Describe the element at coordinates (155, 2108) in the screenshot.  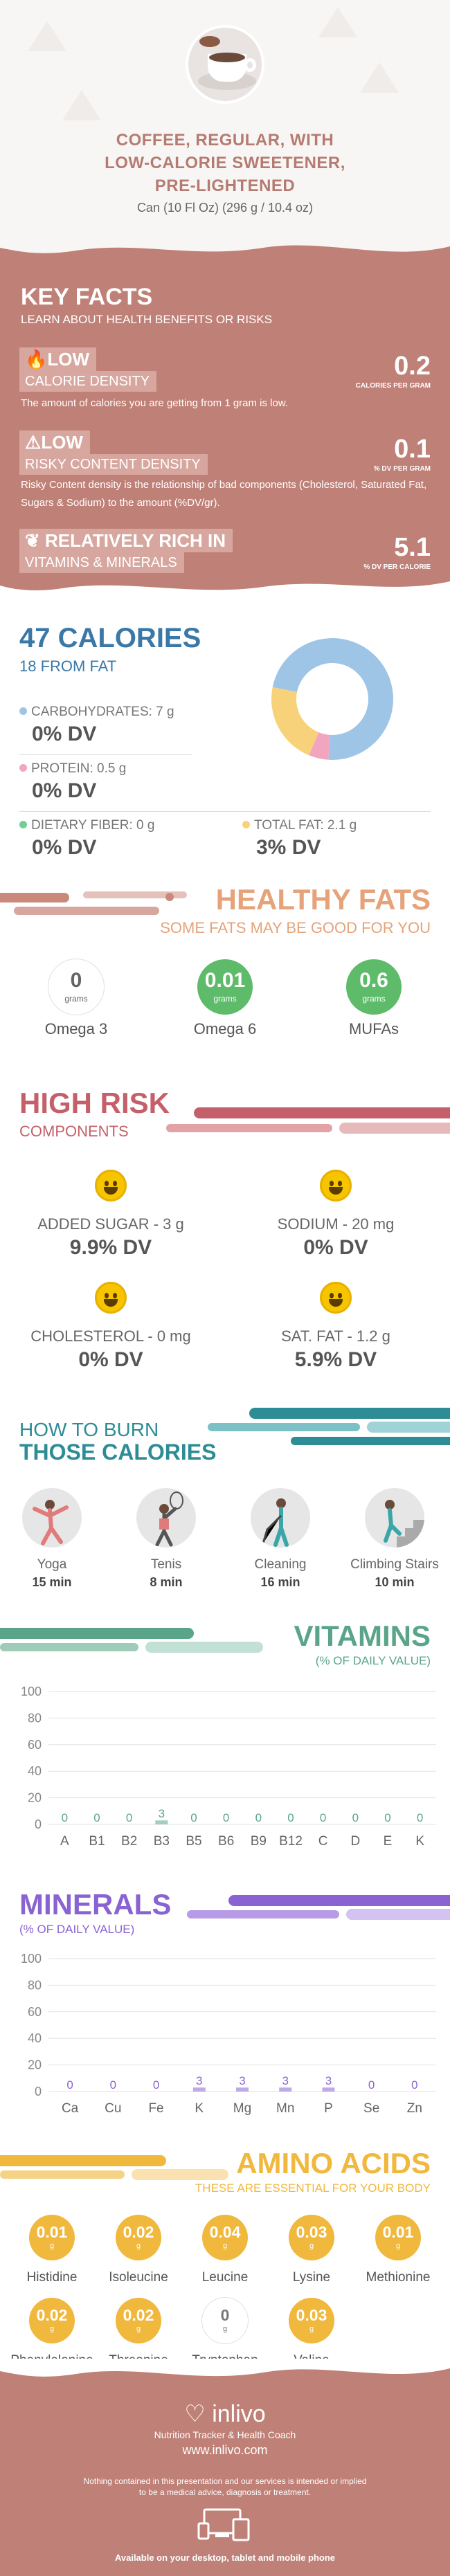
I see `minerals-category-label: Fe` at that location.